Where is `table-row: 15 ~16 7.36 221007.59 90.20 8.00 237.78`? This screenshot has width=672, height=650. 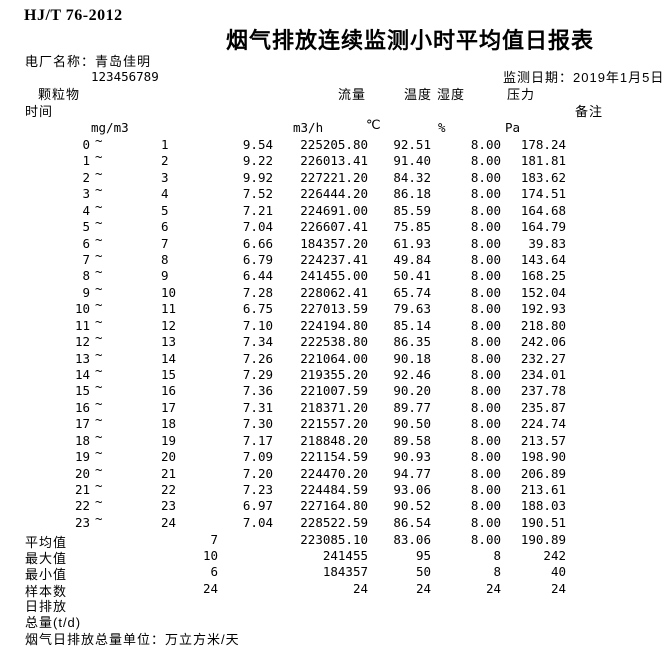
table-row: 15 ~16 7.36 221007.59 90.20 8.00 237.78 is located at coordinates (336, 389).